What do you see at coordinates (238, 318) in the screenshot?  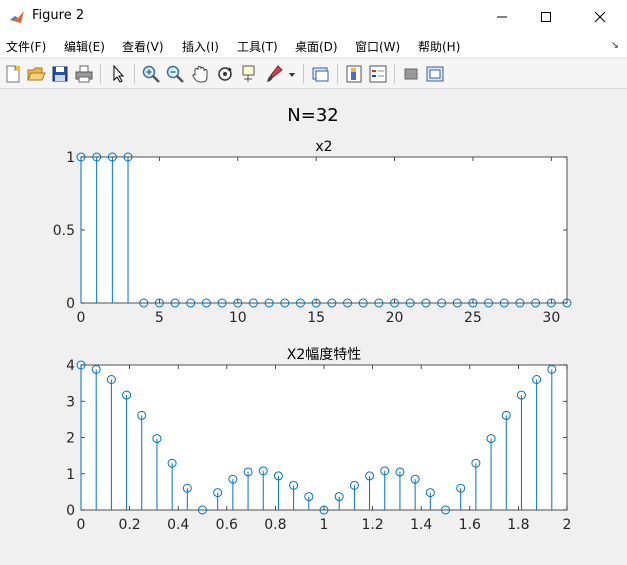 I see `x-tick-label: 10` at bounding box center [238, 318].